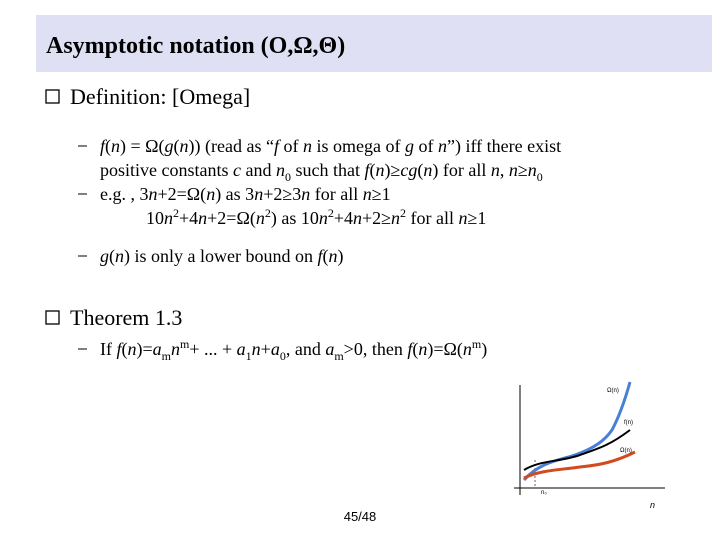 Image resolution: width=720 pixels, height=540 pixels. Describe the element at coordinates (166, 170) in the screenshot. I see `text-run: positive constants` at that location.